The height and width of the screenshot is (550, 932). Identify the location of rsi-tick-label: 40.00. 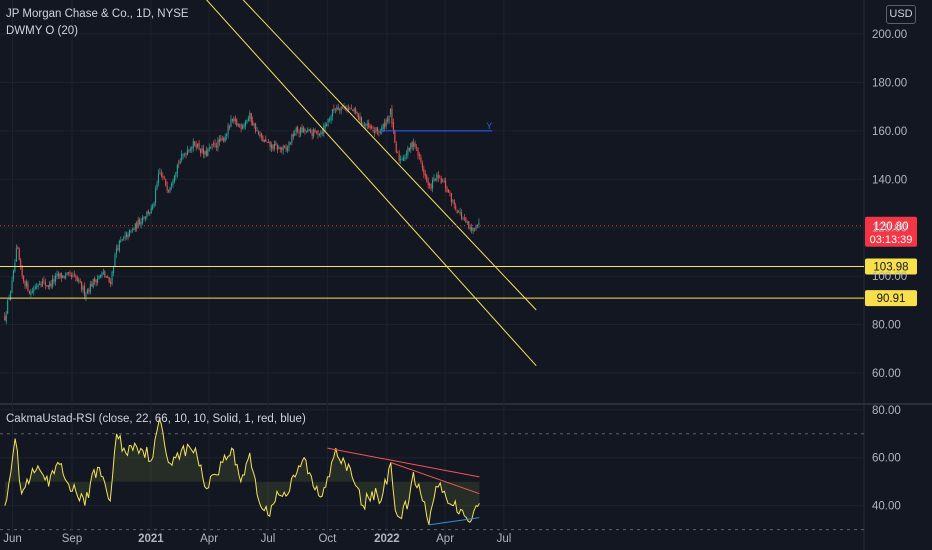
(886, 507).